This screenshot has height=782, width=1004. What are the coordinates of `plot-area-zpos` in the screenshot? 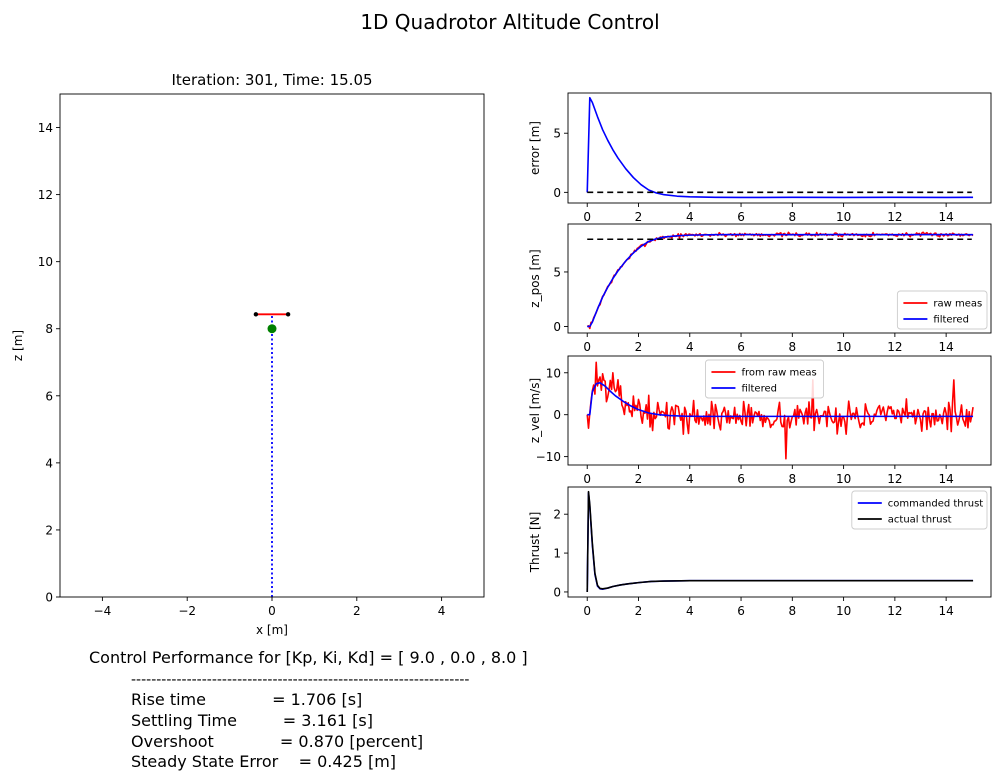 It's located at (780, 280).